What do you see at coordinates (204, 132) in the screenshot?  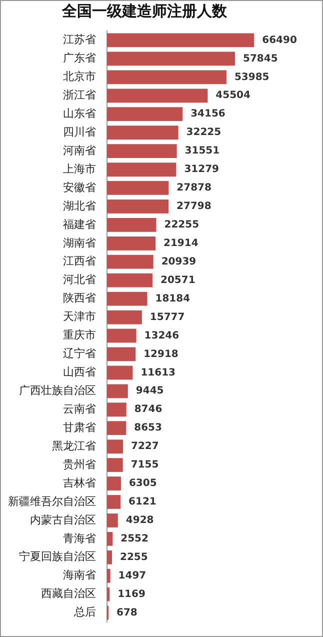 I see `data-label: 32225` at bounding box center [204, 132].